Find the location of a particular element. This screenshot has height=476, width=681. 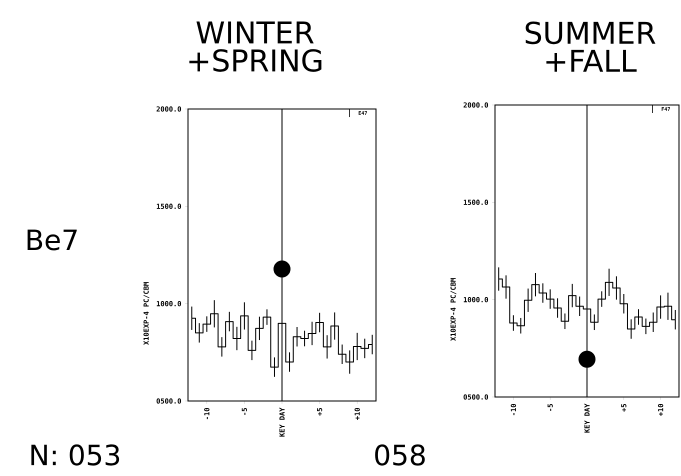

text: 058 is located at coordinates (400, 455).